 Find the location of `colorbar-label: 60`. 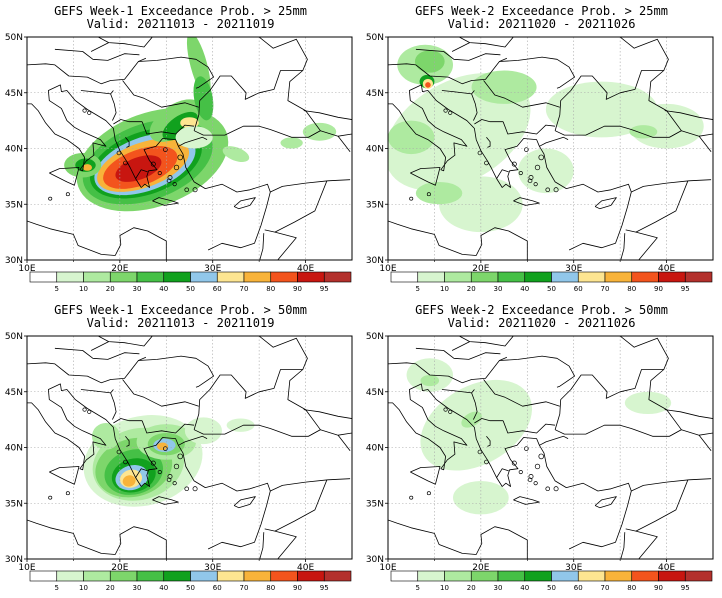

colorbar-label: 60 is located at coordinates (578, 289).